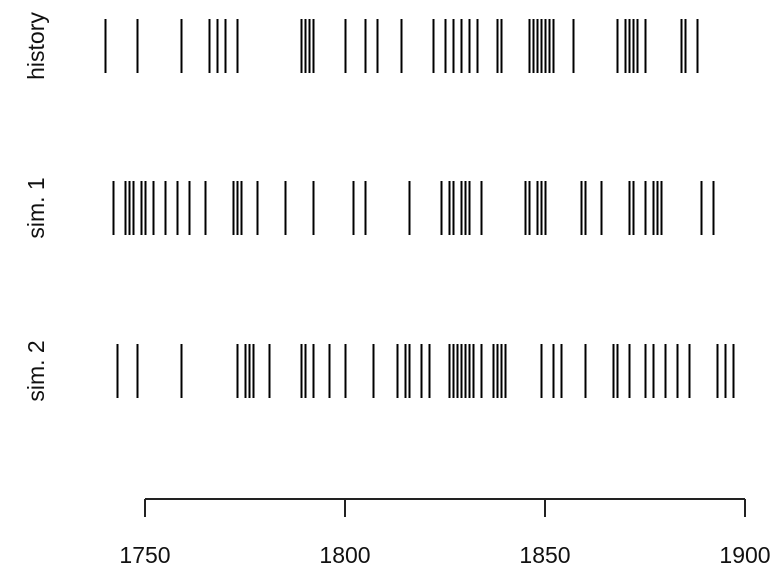  What do you see at coordinates (744, 555) in the screenshot?
I see `x-tick-label: 1900` at bounding box center [744, 555].